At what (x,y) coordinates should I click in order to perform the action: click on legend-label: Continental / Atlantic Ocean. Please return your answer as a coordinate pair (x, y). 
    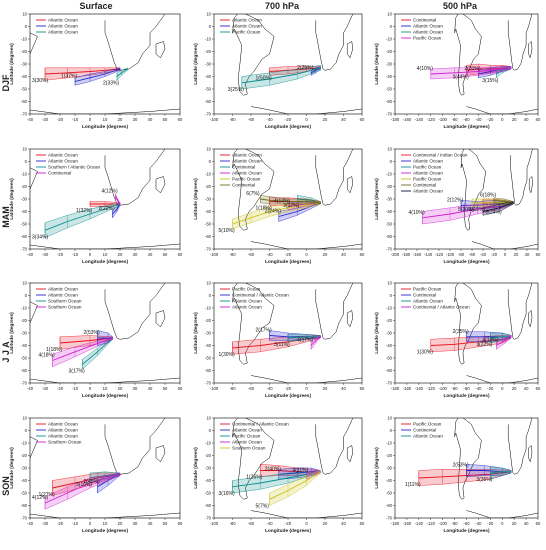
    Looking at the image, I should click on (260, 295).